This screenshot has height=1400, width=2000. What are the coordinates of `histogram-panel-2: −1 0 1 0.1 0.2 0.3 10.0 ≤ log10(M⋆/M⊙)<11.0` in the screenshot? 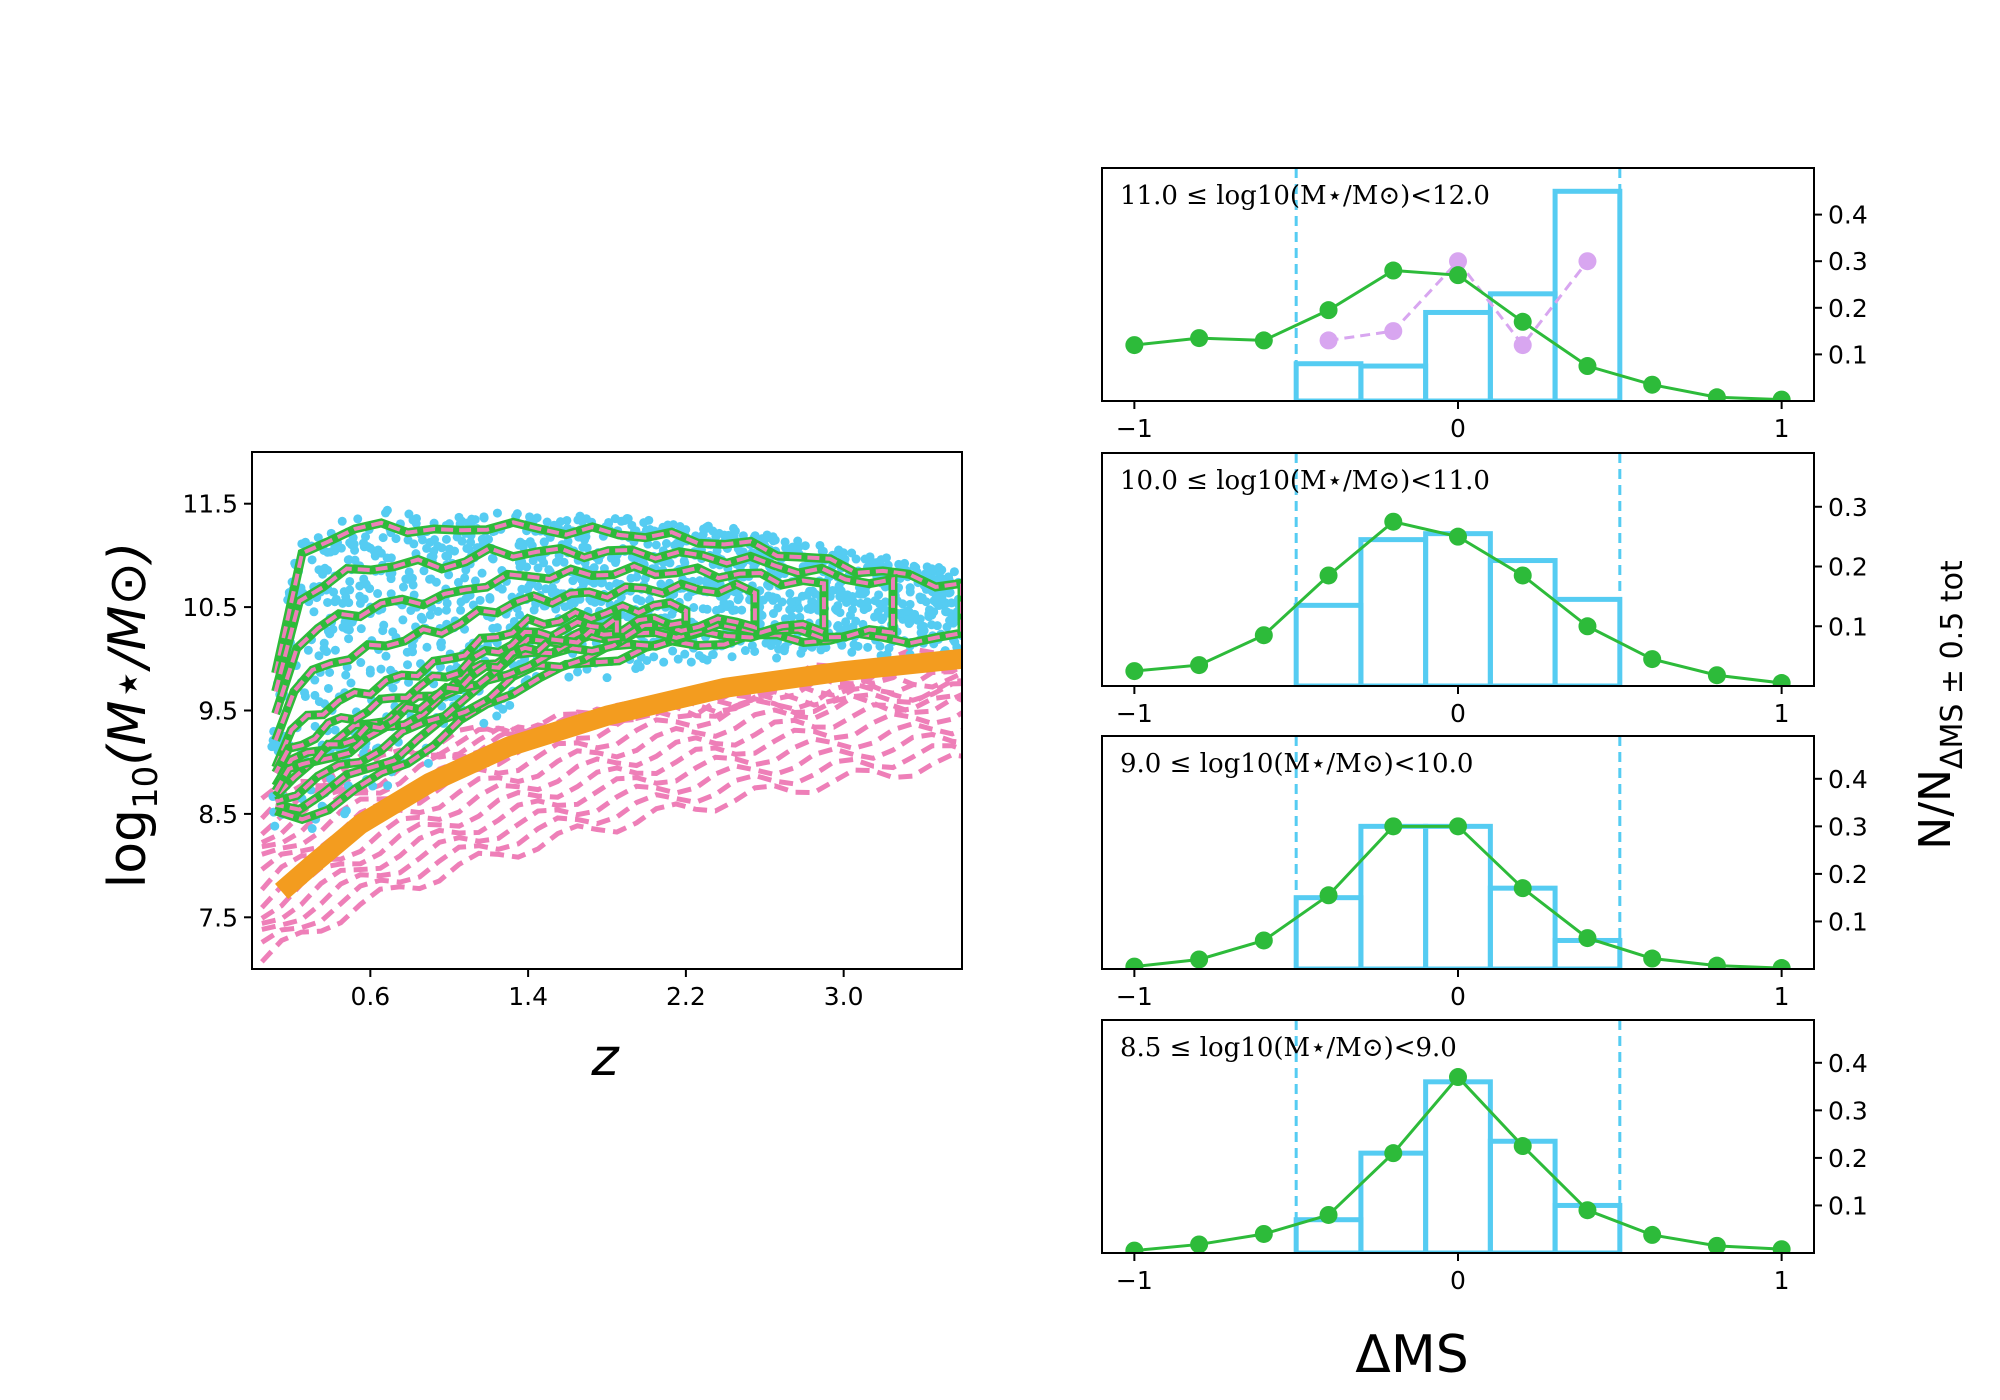 It's located at (1484, 590).